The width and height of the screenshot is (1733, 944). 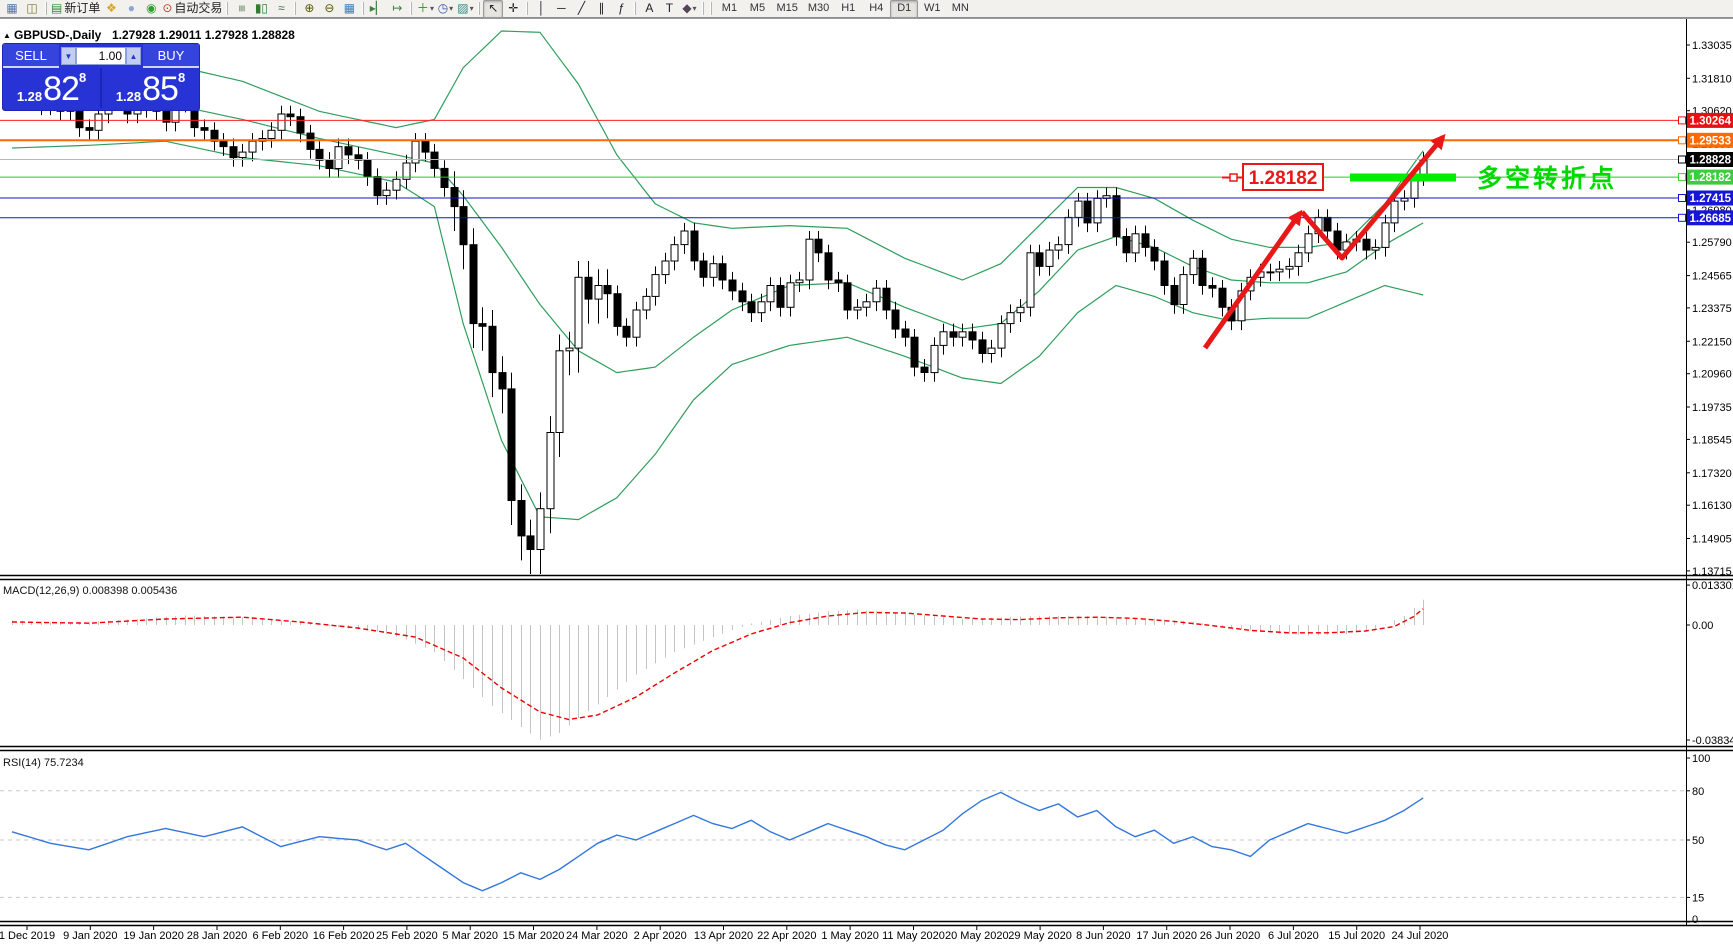 I want to click on timeframe-h1: H1, so click(x=848, y=8).